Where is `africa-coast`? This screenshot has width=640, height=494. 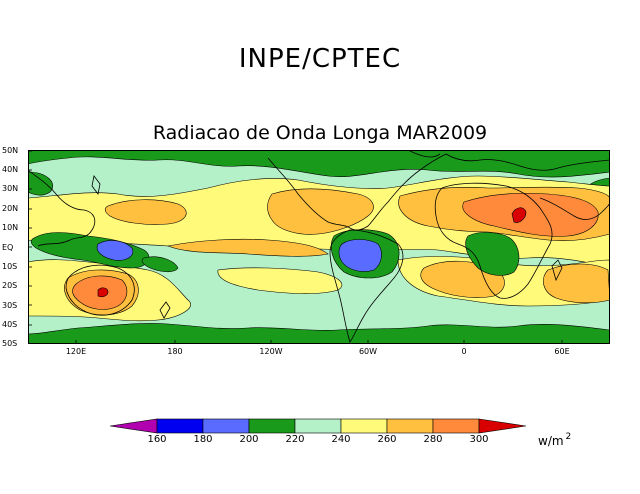
africa-coast is located at coordinates (493, 240).